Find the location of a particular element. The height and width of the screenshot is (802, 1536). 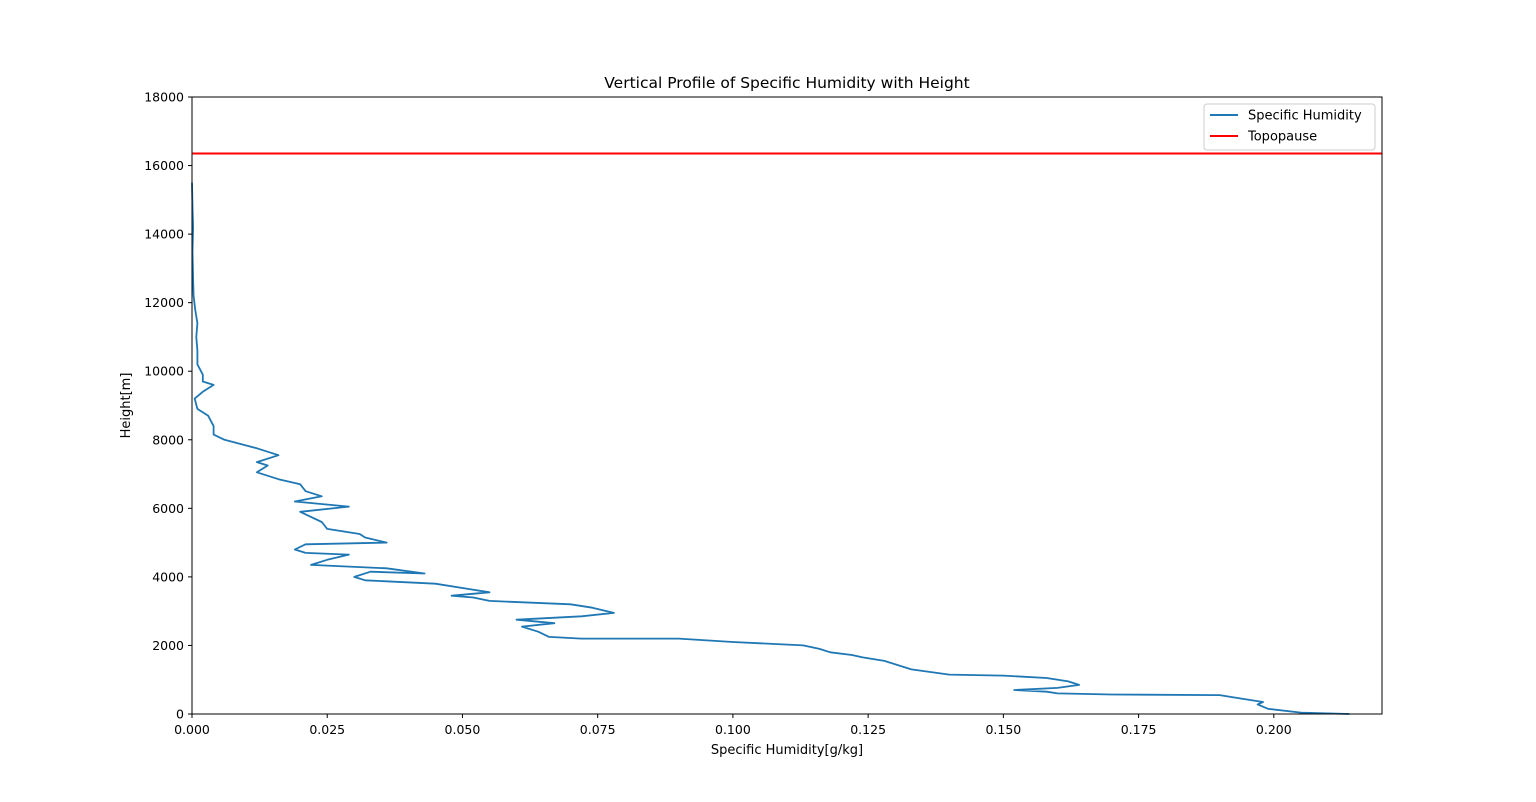

legend-label: Topopause is located at coordinates (1282, 137).